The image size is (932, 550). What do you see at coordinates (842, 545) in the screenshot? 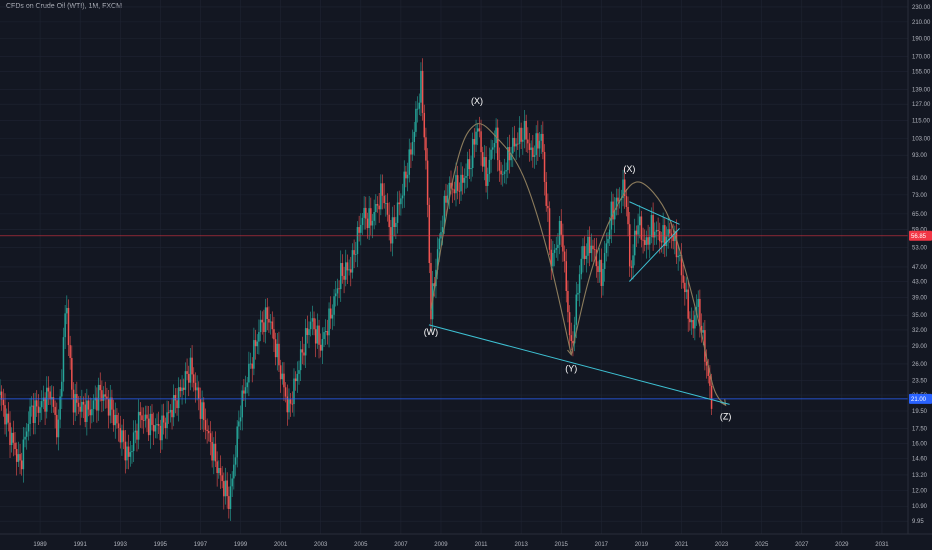
I see `time-tick-label: 2029` at bounding box center [842, 545].